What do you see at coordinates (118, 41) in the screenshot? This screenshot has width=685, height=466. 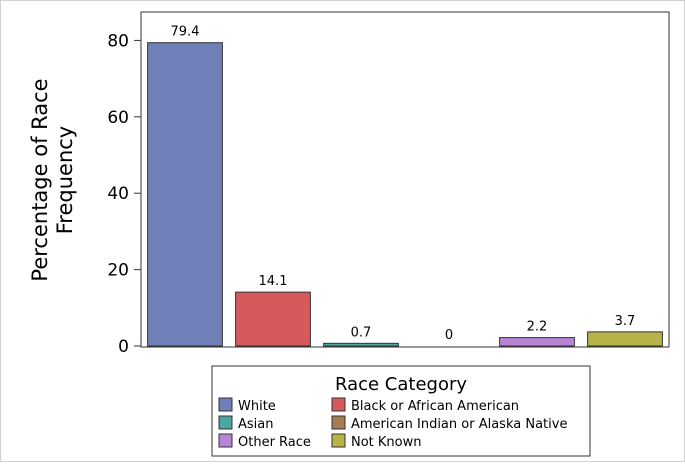 I see `y-tick-label: 80` at bounding box center [118, 41].